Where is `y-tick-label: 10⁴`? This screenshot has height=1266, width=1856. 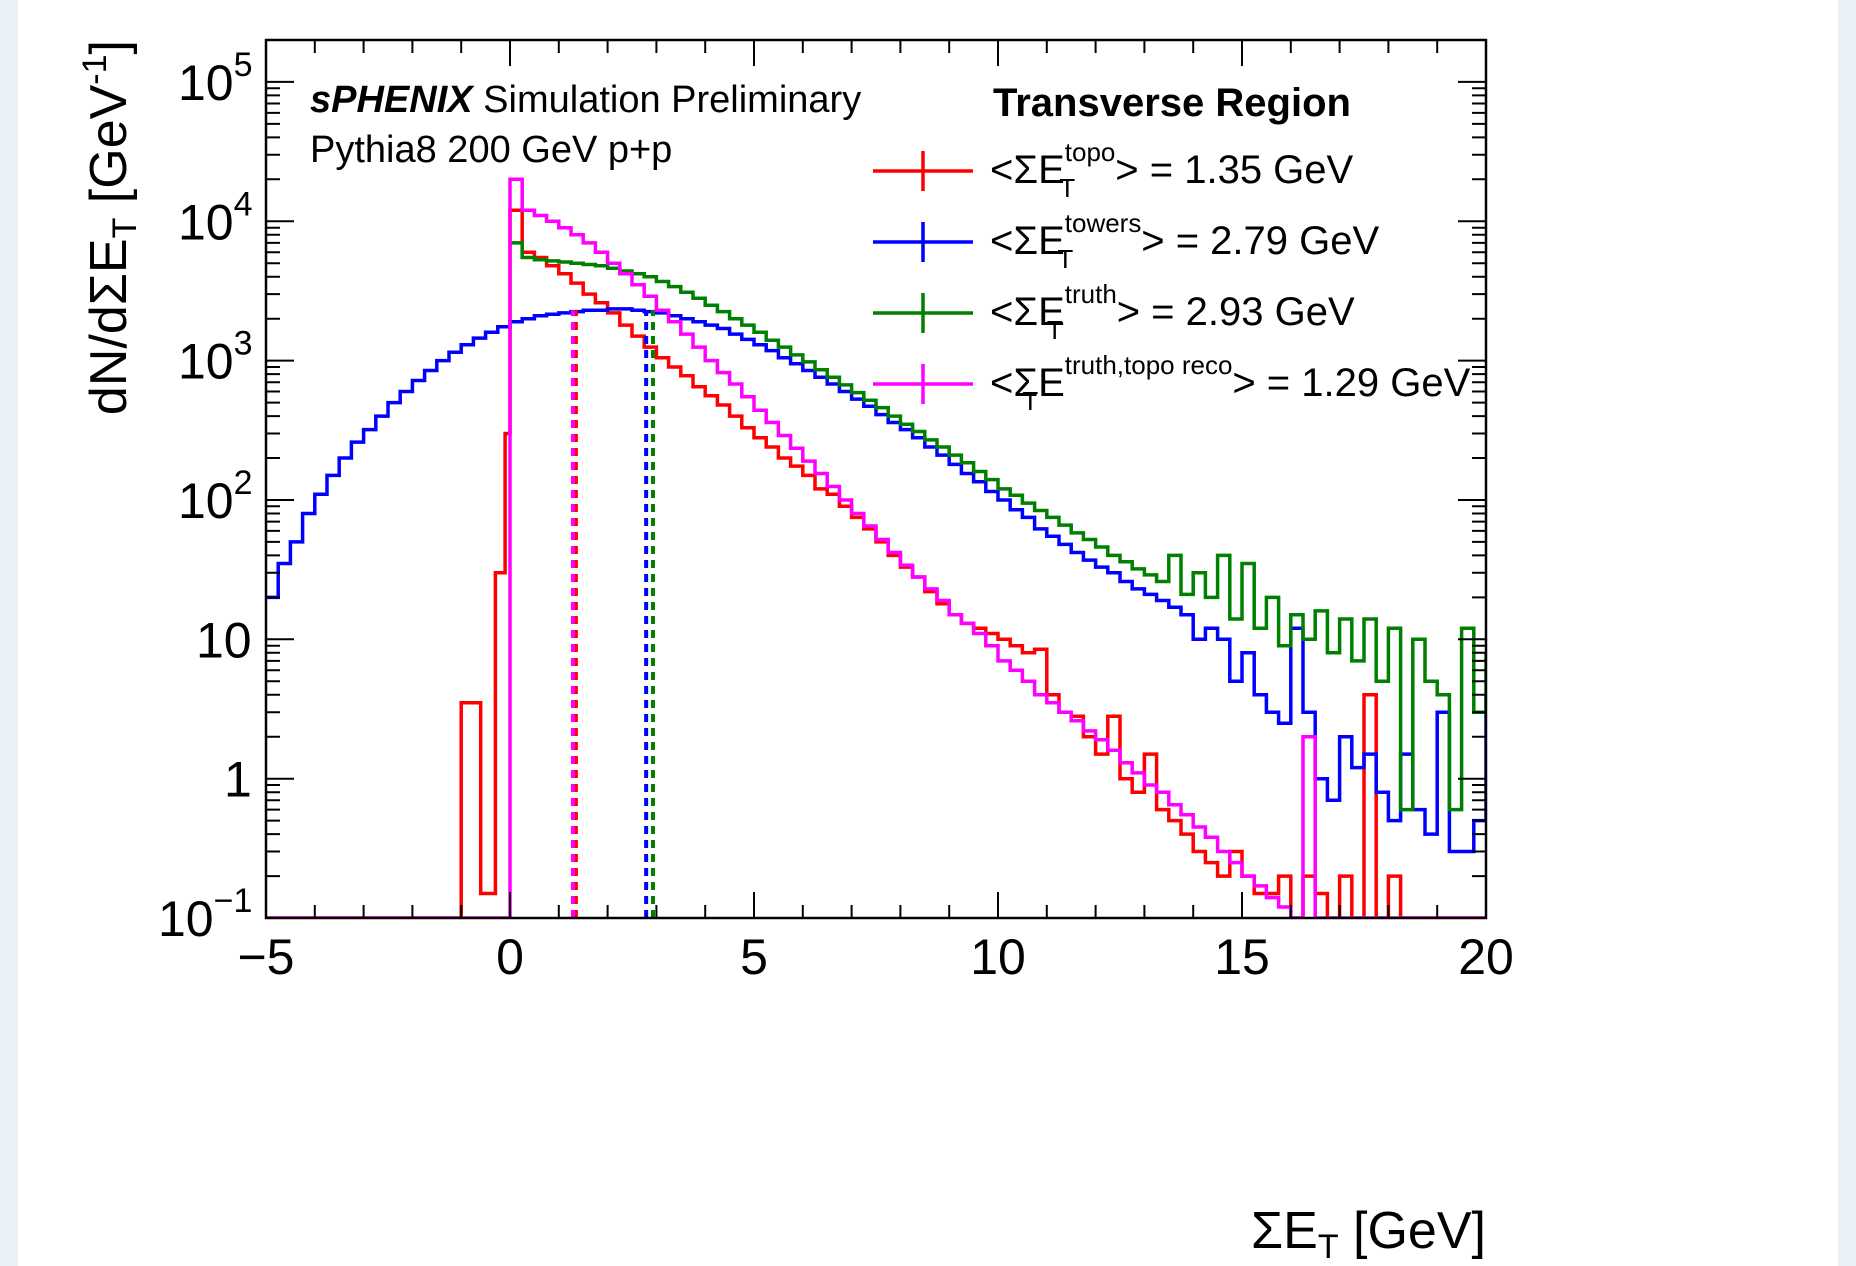 y-tick-label: 10⁴ is located at coordinates (215, 217).